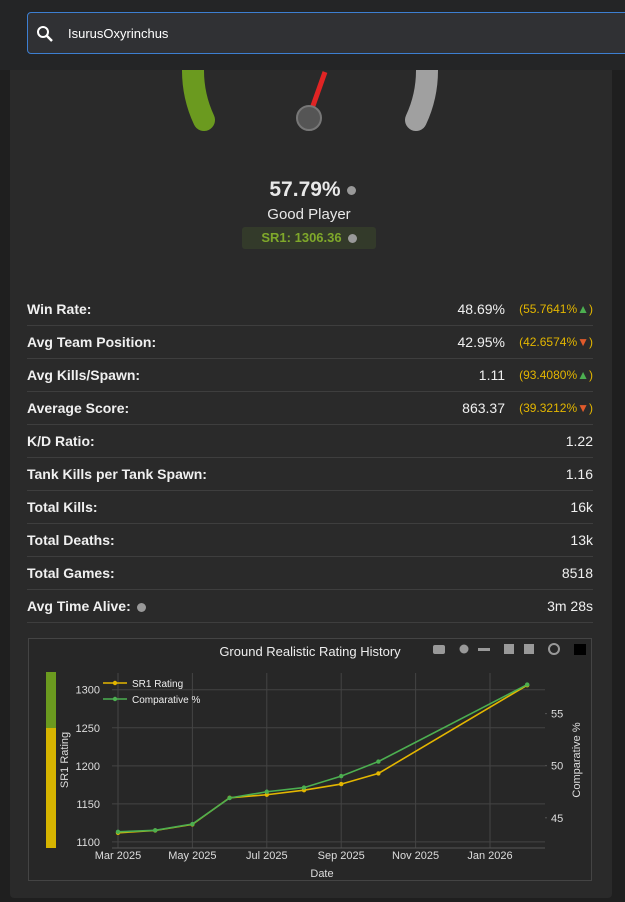 The image size is (625, 902). I want to click on y-tick-label: 1250, so click(88, 729).